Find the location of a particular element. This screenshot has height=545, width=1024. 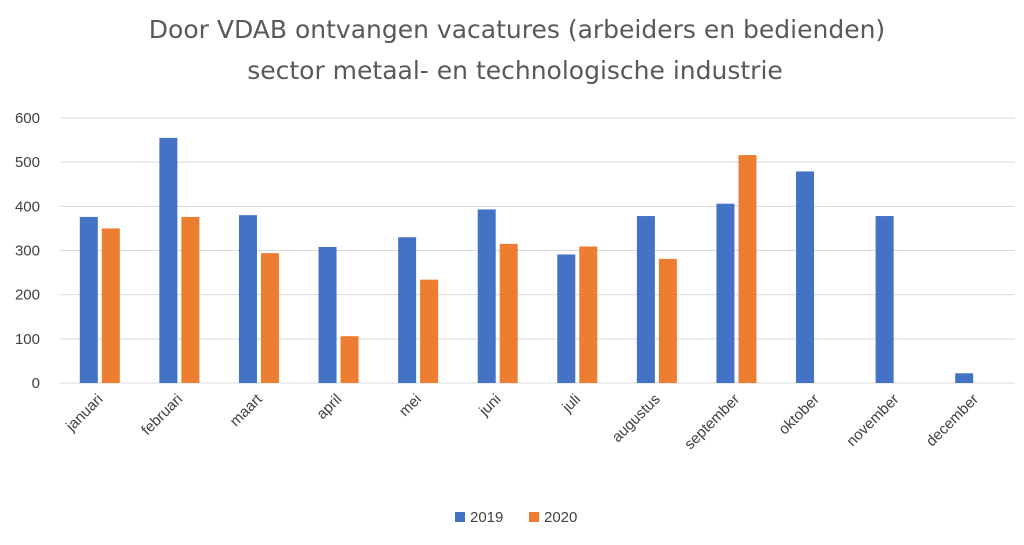

legend-label-2020: 2020 is located at coordinates (560, 517).